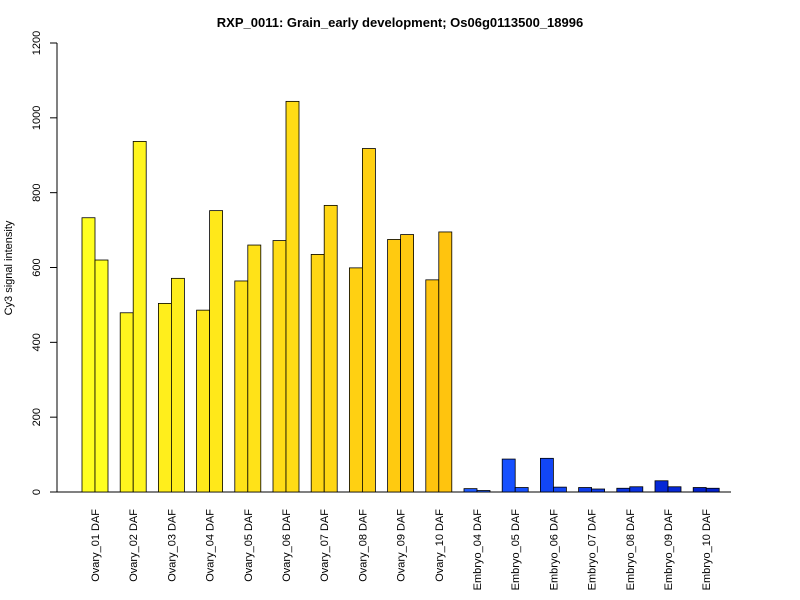 Image resolution: width=800 pixels, height=600 pixels. Describe the element at coordinates (674, 489) in the screenshot. I see `bar-embryo-09-daf-rep2` at that location.